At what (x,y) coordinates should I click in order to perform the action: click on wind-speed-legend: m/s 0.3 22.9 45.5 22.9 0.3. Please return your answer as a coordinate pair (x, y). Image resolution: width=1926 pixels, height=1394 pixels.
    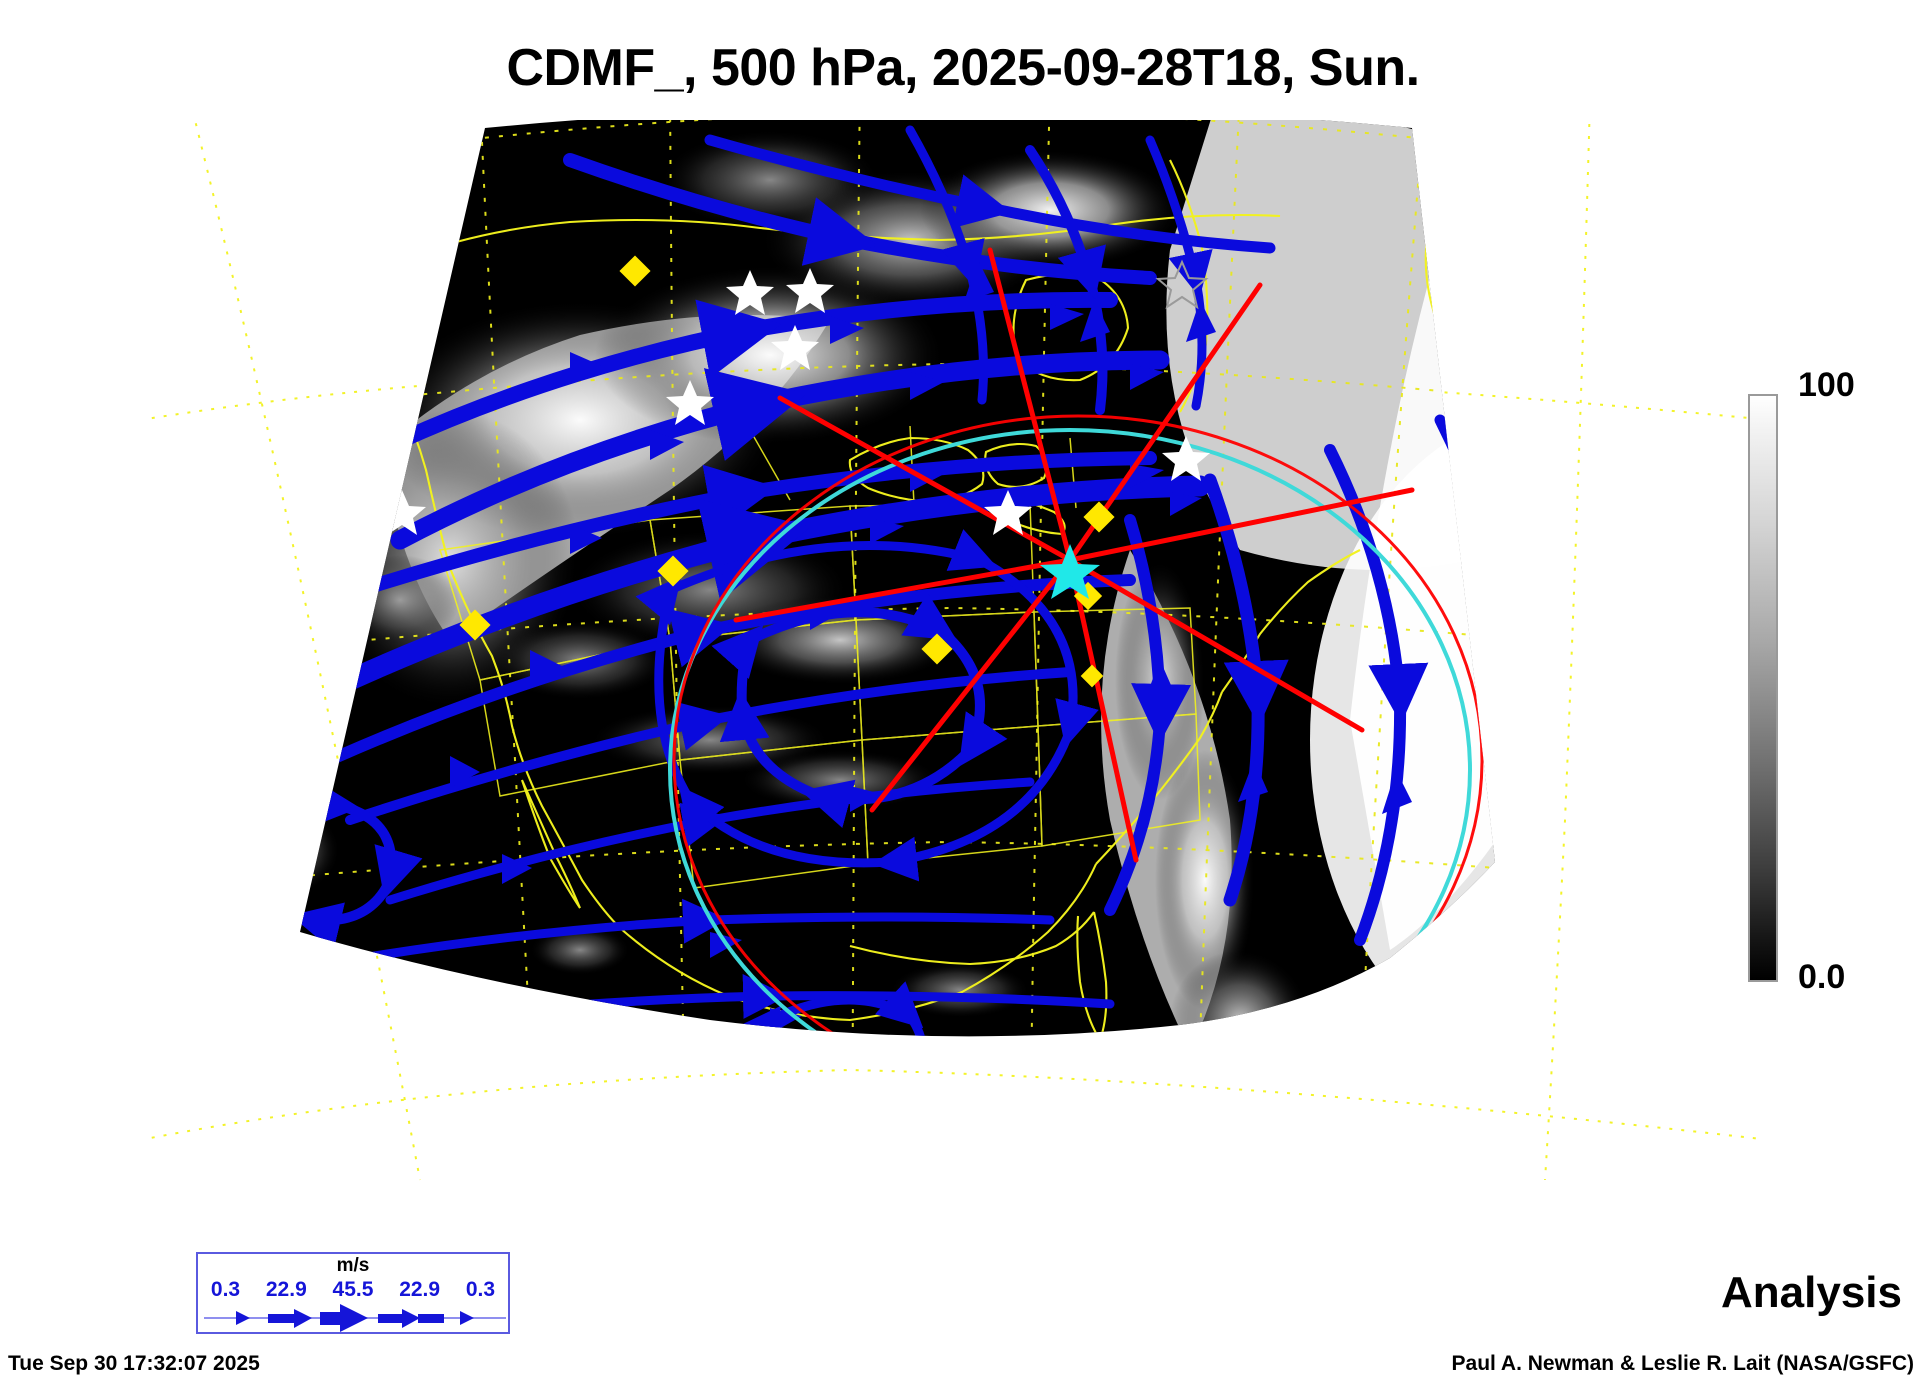
    Looking at the image, I should click on (353, 1293).